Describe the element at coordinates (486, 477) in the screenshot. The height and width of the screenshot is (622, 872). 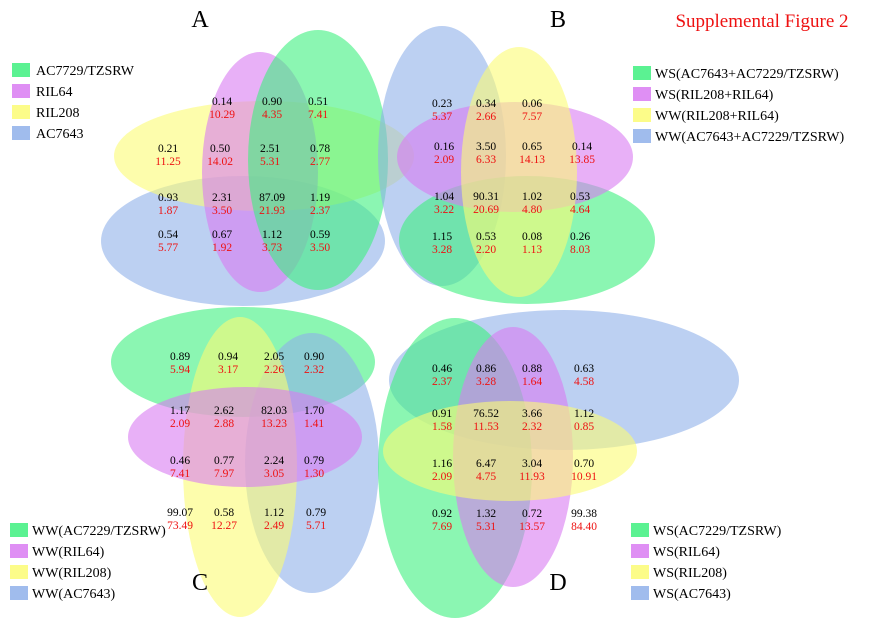
I see `region-value-red: 4.75` at that location.